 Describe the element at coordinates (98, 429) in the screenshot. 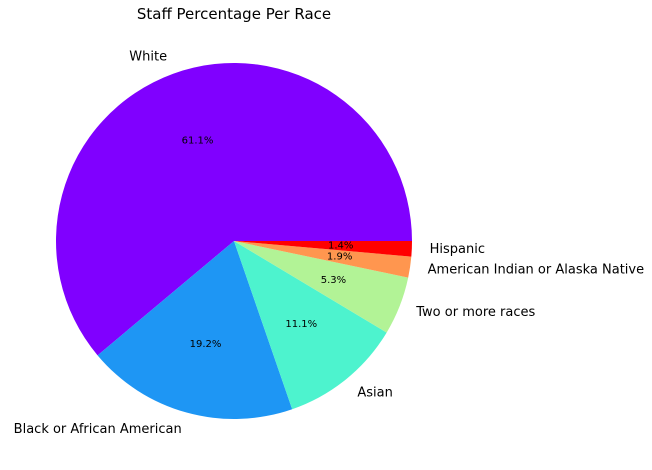

I see `label-black-or-african-american: Black or African American` at that location.